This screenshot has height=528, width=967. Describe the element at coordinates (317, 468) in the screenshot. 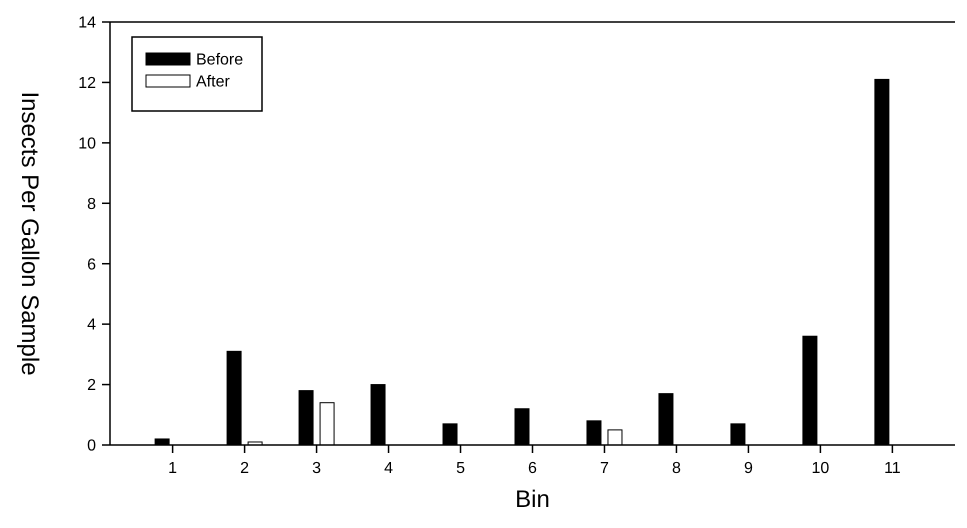

I see `x-tick-label: 3` at that location.